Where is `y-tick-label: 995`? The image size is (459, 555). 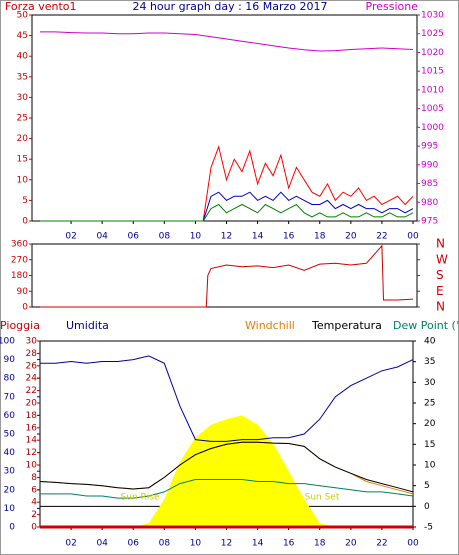 y-tick-label: 995 is located at coordinates (429, 147).